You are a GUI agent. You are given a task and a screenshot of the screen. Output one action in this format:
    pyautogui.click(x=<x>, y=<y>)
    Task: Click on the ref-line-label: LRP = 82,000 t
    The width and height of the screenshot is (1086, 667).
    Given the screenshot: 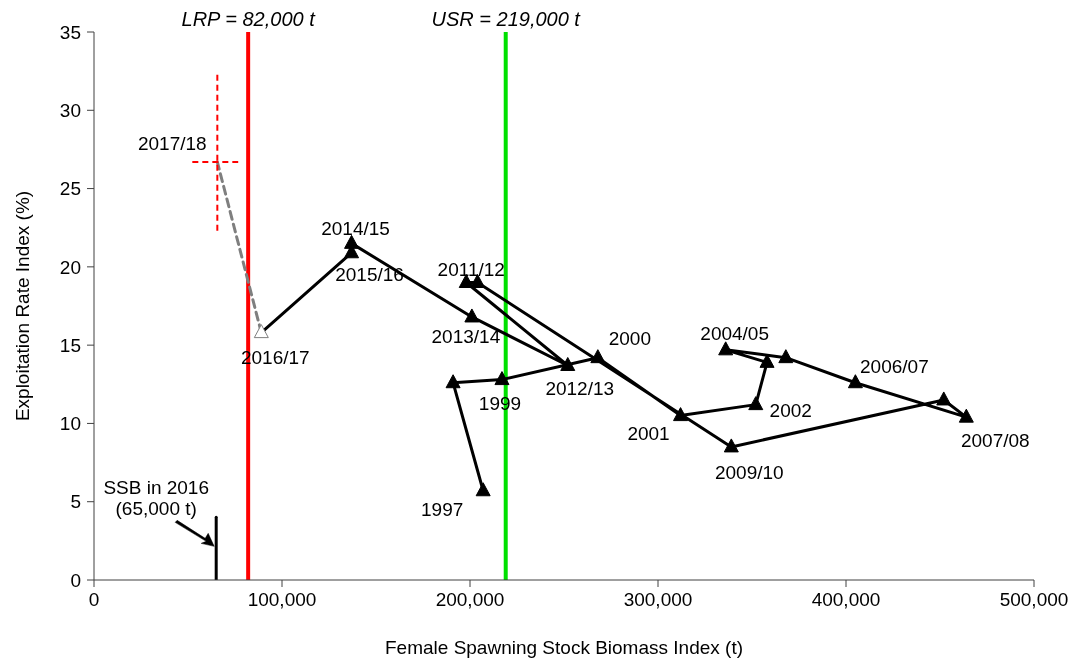 What is the action you would take?
    pyautogui.click(x=249, y=19)
    